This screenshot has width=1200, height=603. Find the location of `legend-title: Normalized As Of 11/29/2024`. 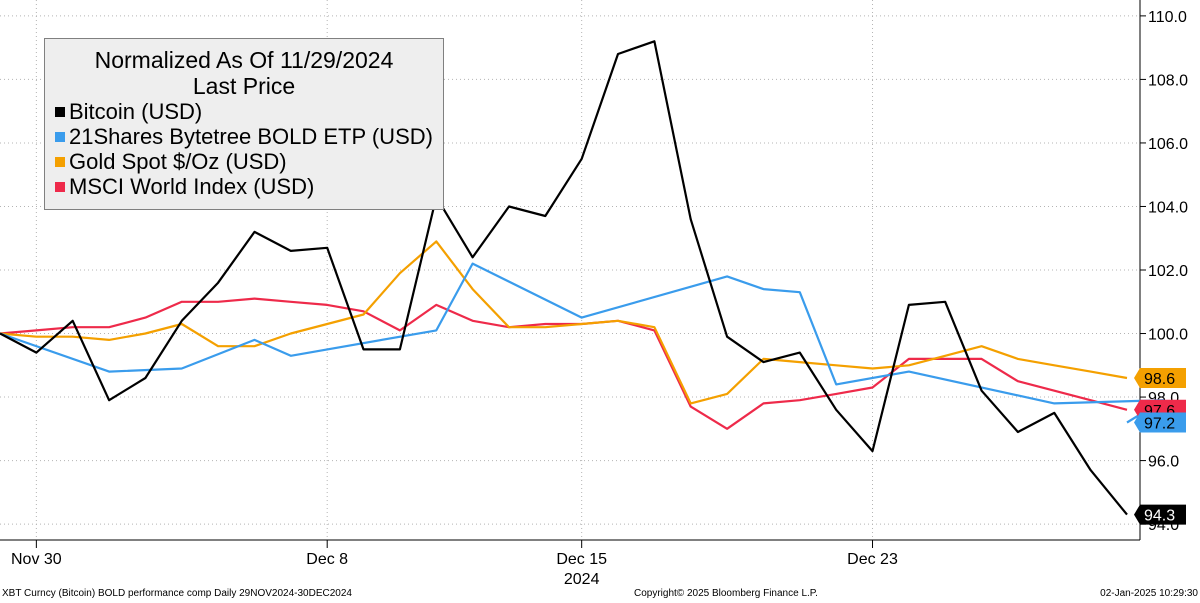

legend-title: Normalized As Of 11/29/2024 is located at coordinates (244, 60).